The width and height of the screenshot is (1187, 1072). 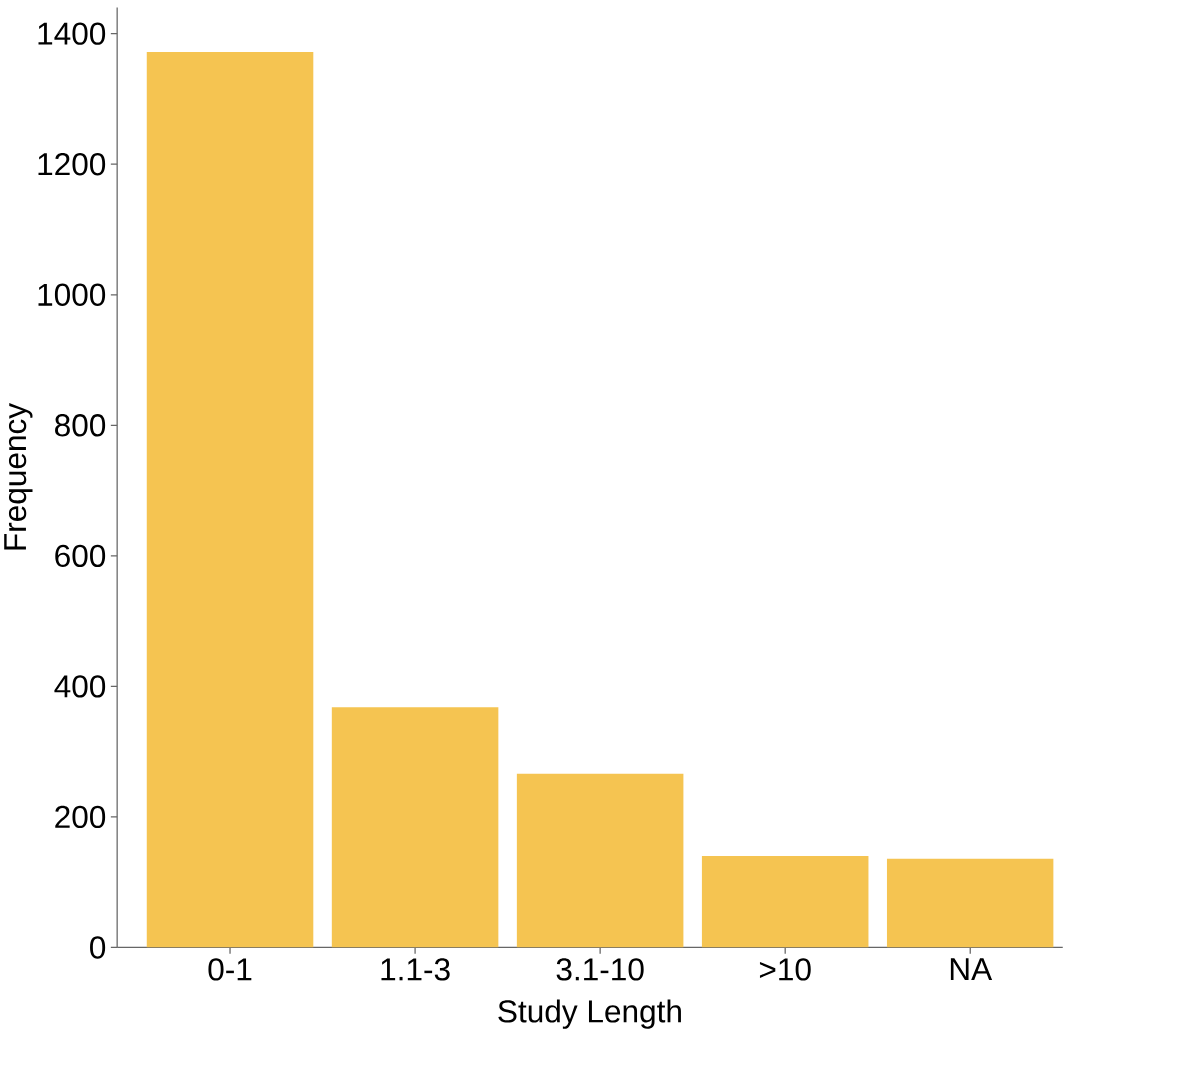 What do you see at coordinates (415, 969) in the screenshot?
I see `x-tick-label: 1.1-3` at bounding box center [415, 969].